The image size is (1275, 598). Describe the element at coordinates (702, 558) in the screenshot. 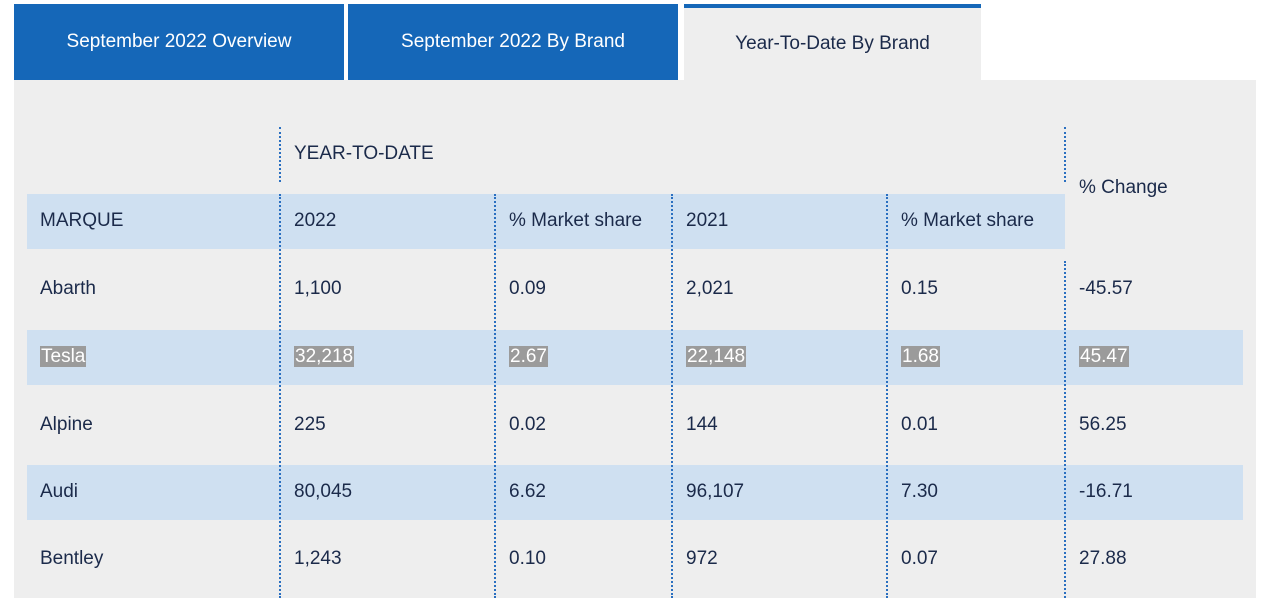

I see `cell-2021: 972` at that location.